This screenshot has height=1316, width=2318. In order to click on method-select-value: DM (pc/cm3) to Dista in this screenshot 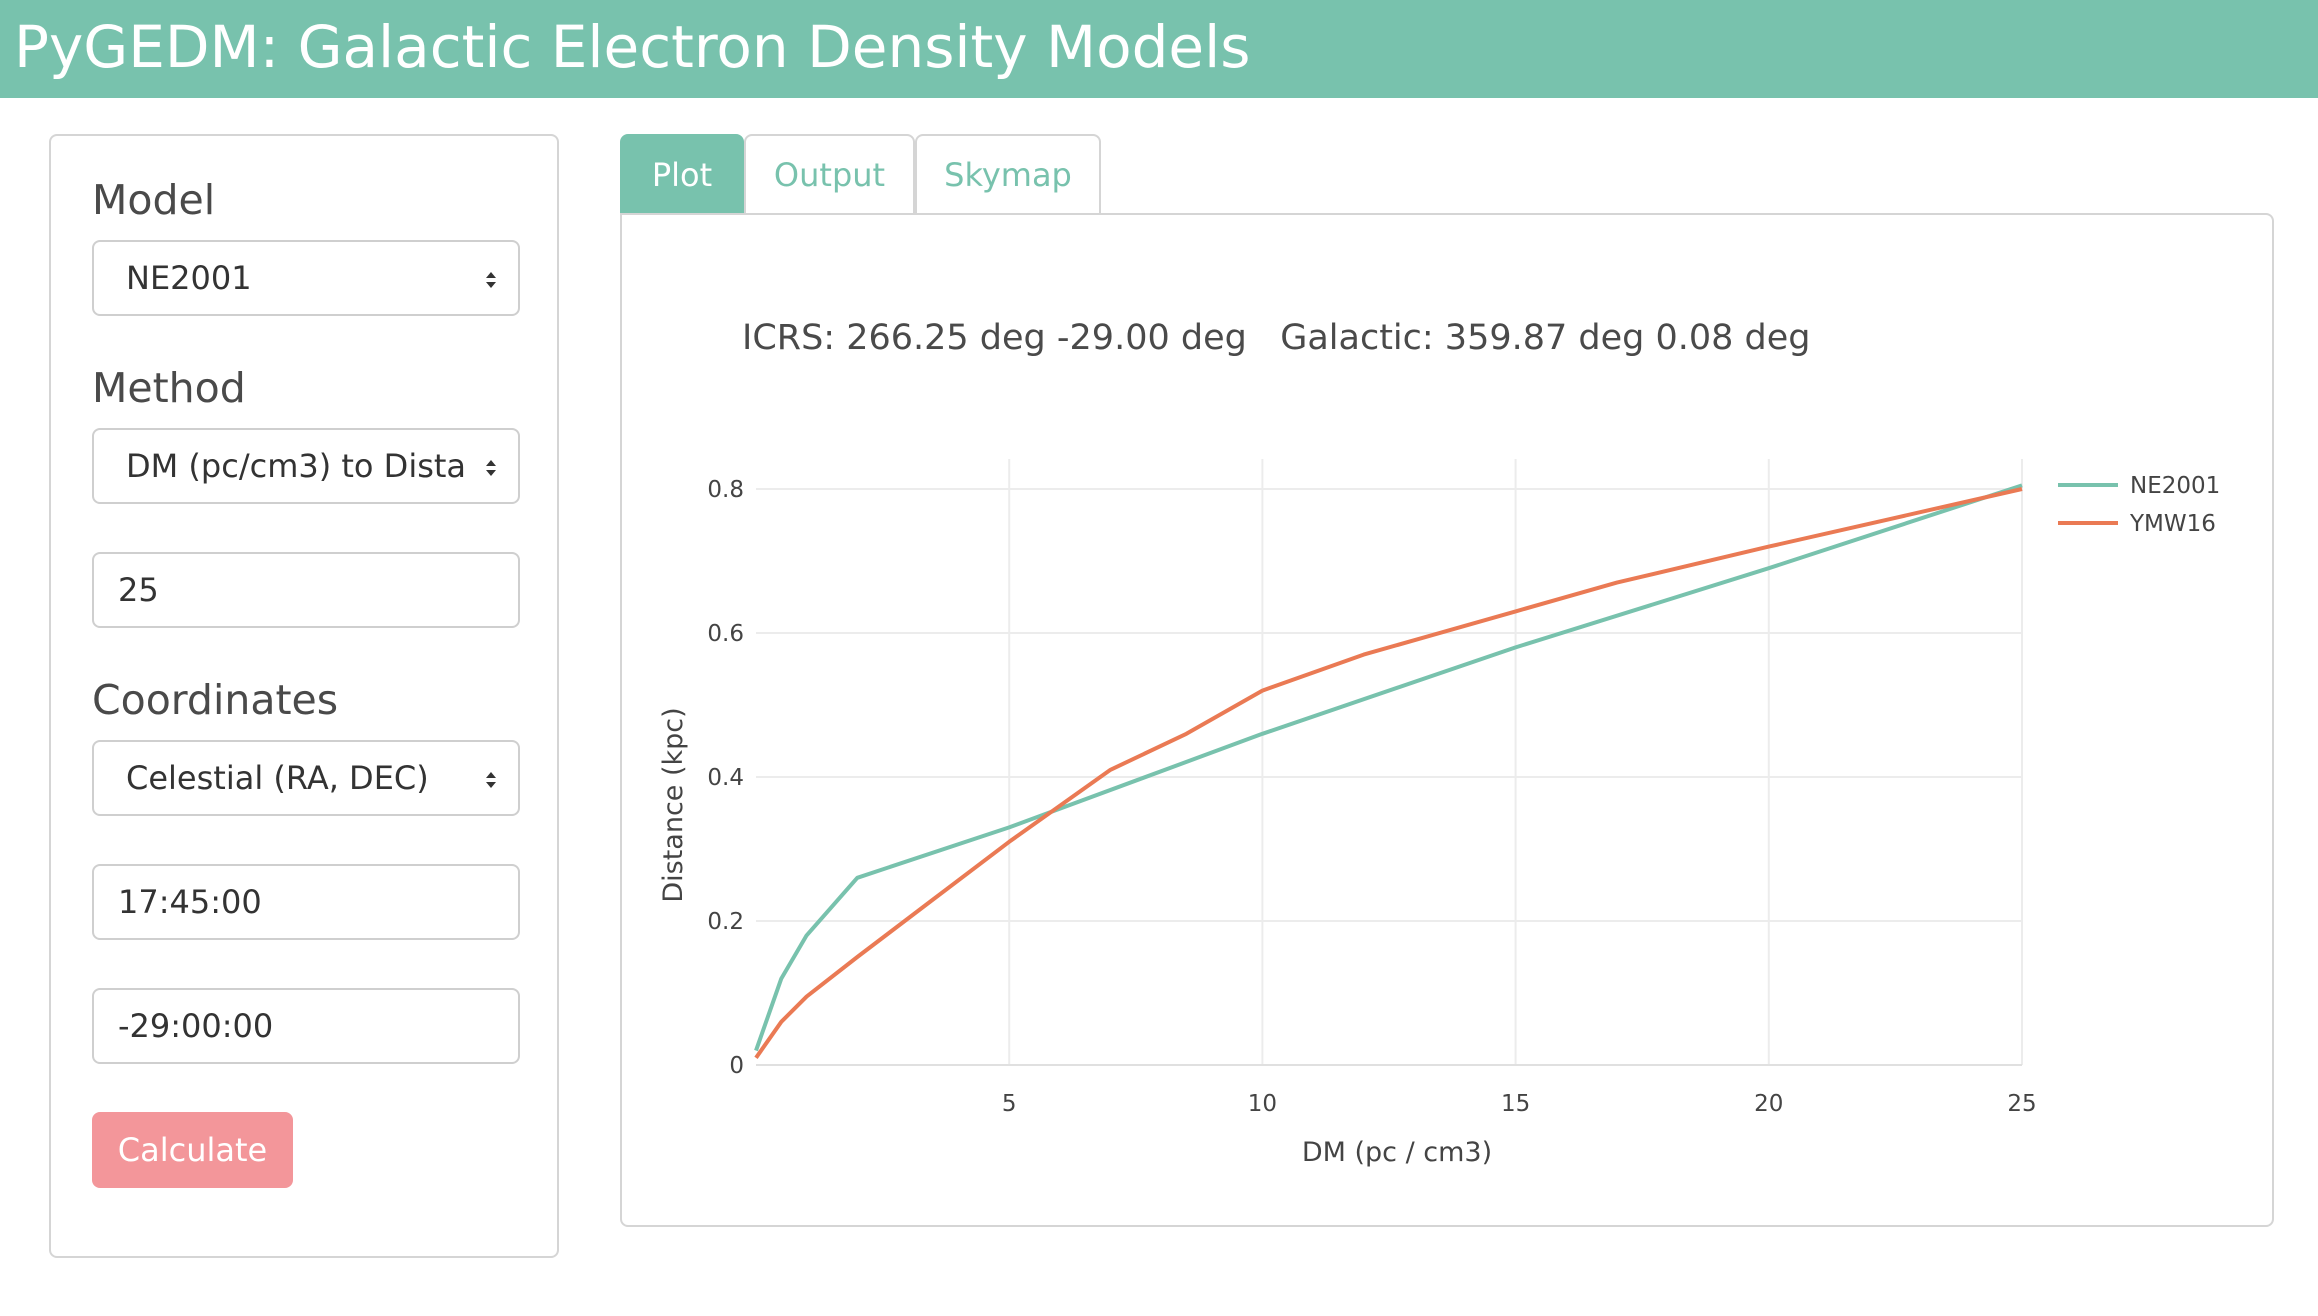, I will do `click(296, 466)`.